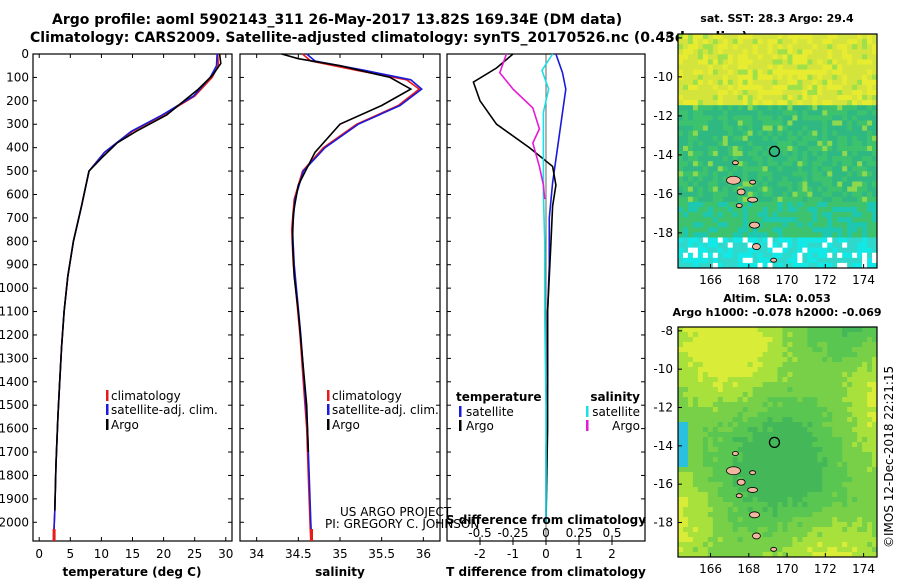 The image size is (900, 580). Describe the element at coordinates (163, 554) in the screenshot. I see `x-tick-label: 20` at that location.